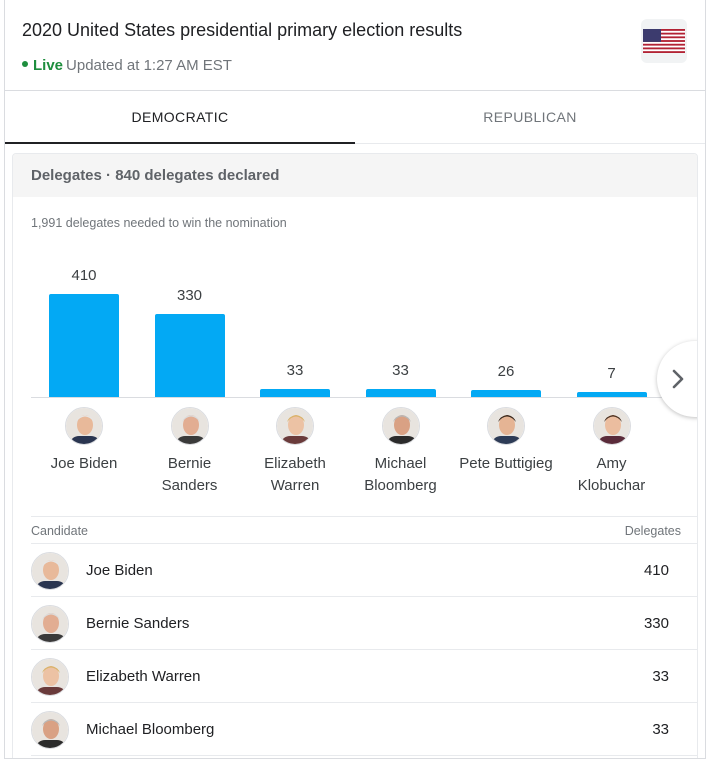 The height and width of the screenshot is (759, 709). I want to click on candidate-name-label: Tuls, so click(681, 464).